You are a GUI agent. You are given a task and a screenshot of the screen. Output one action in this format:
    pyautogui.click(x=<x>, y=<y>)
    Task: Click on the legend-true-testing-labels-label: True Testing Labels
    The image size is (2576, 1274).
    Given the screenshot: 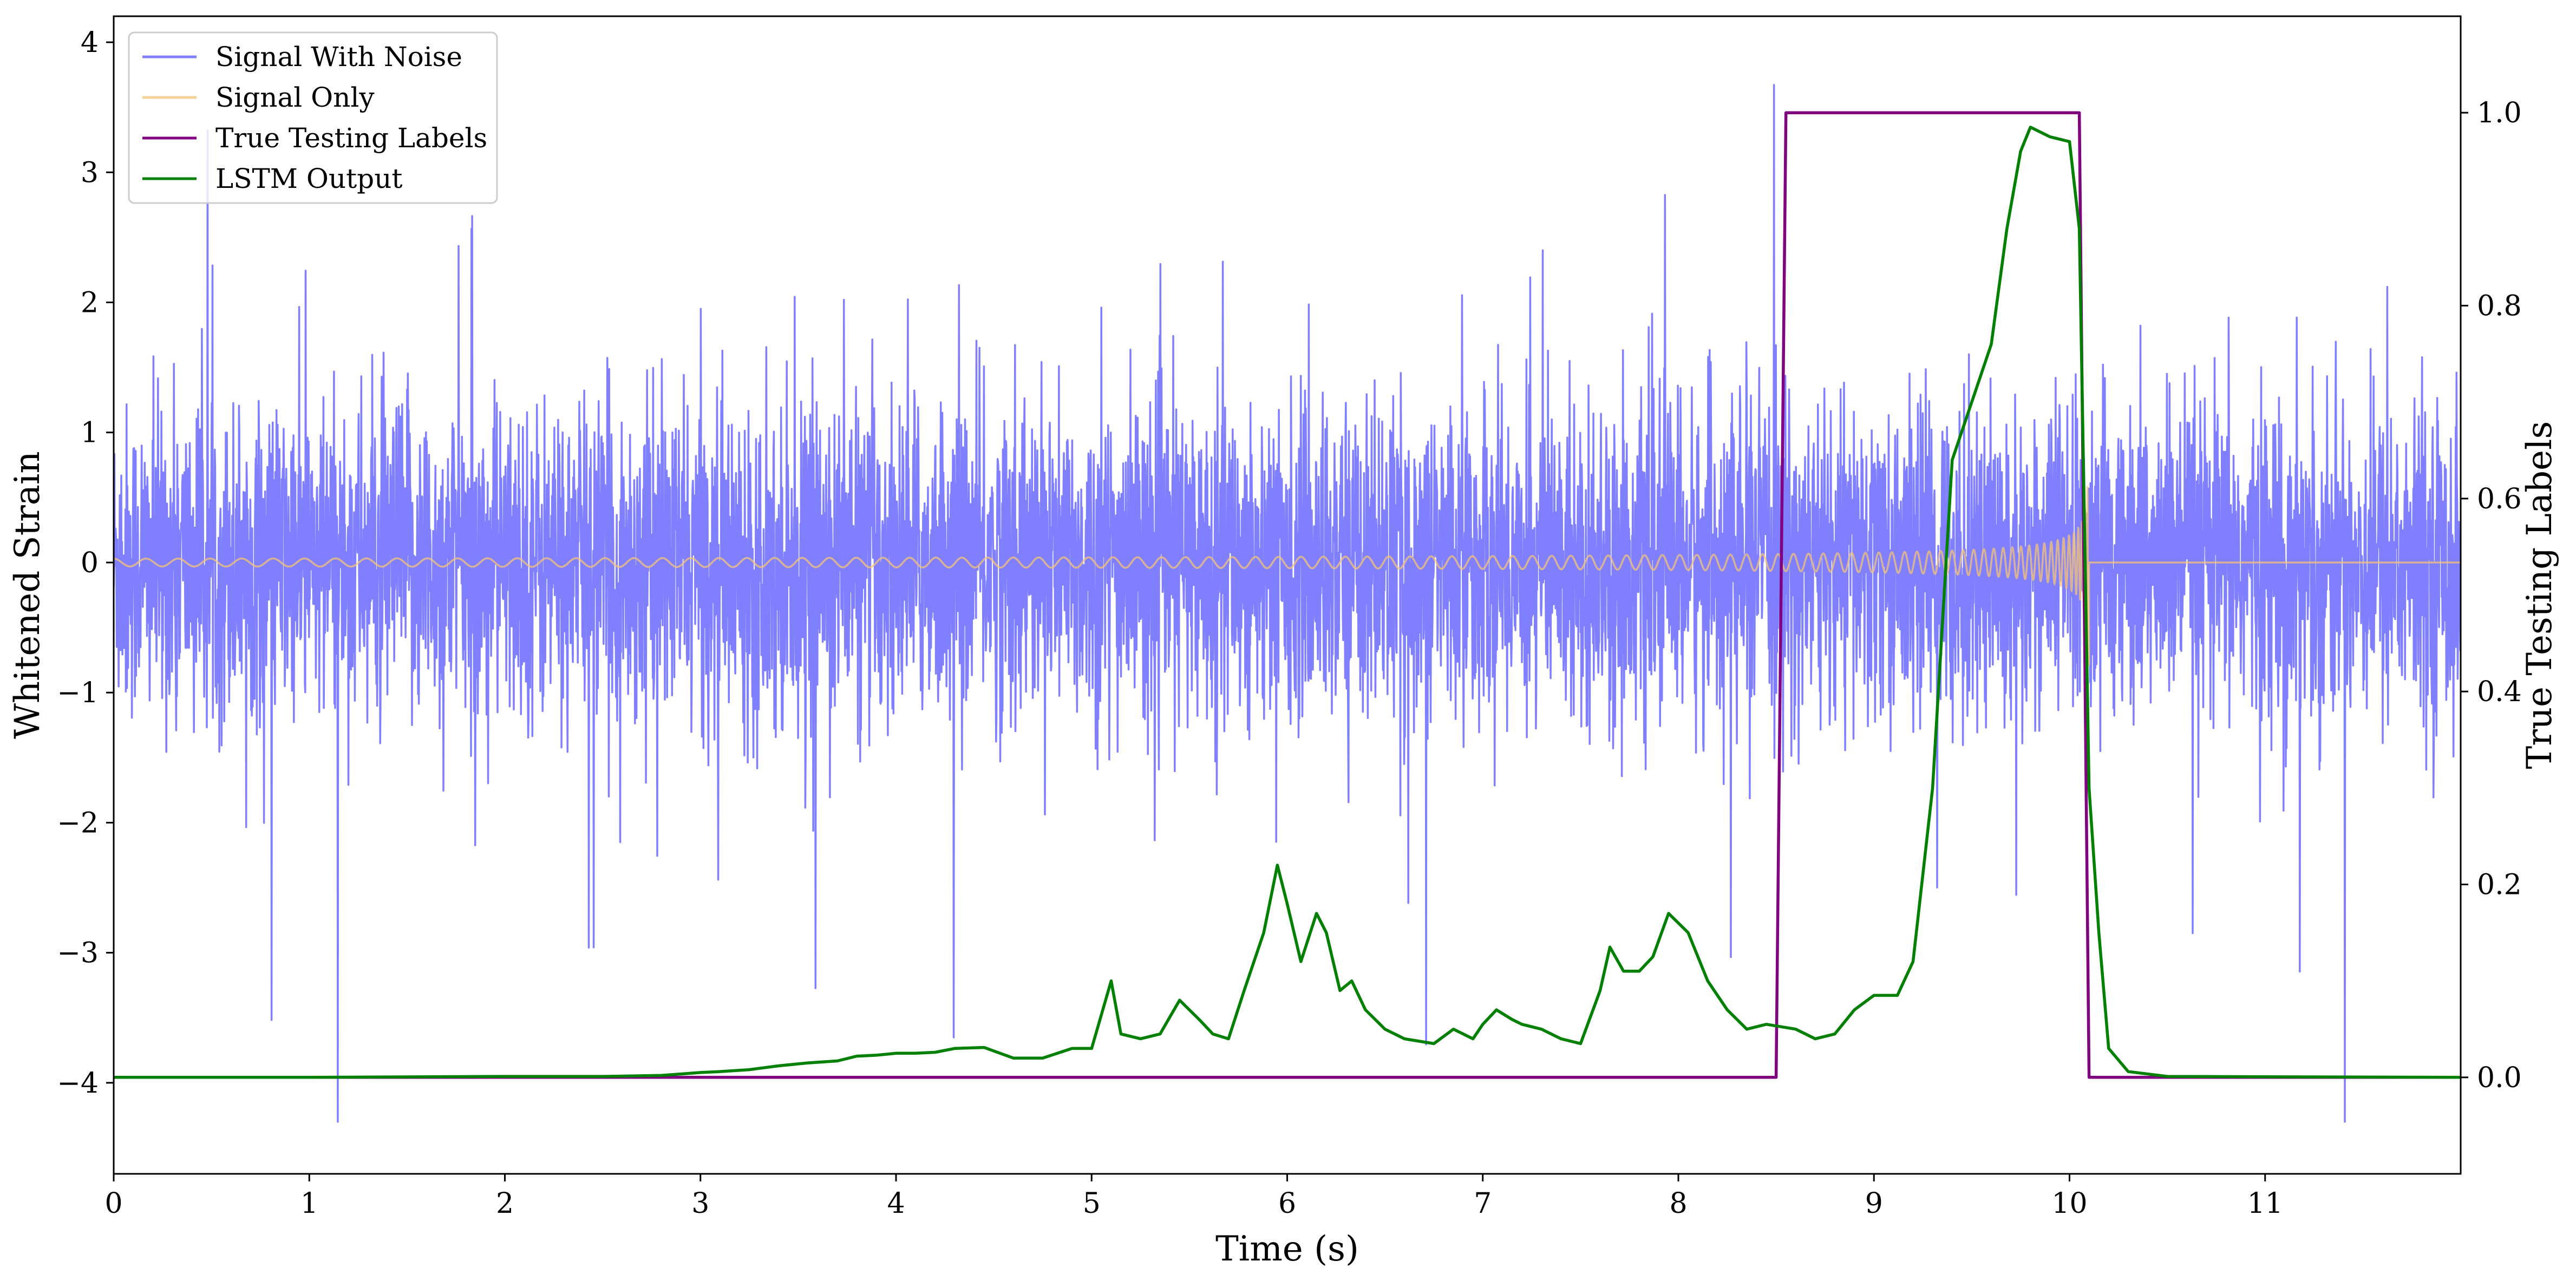 What is the action you would take?
    pyautogui.click(x=351, y=138)
    